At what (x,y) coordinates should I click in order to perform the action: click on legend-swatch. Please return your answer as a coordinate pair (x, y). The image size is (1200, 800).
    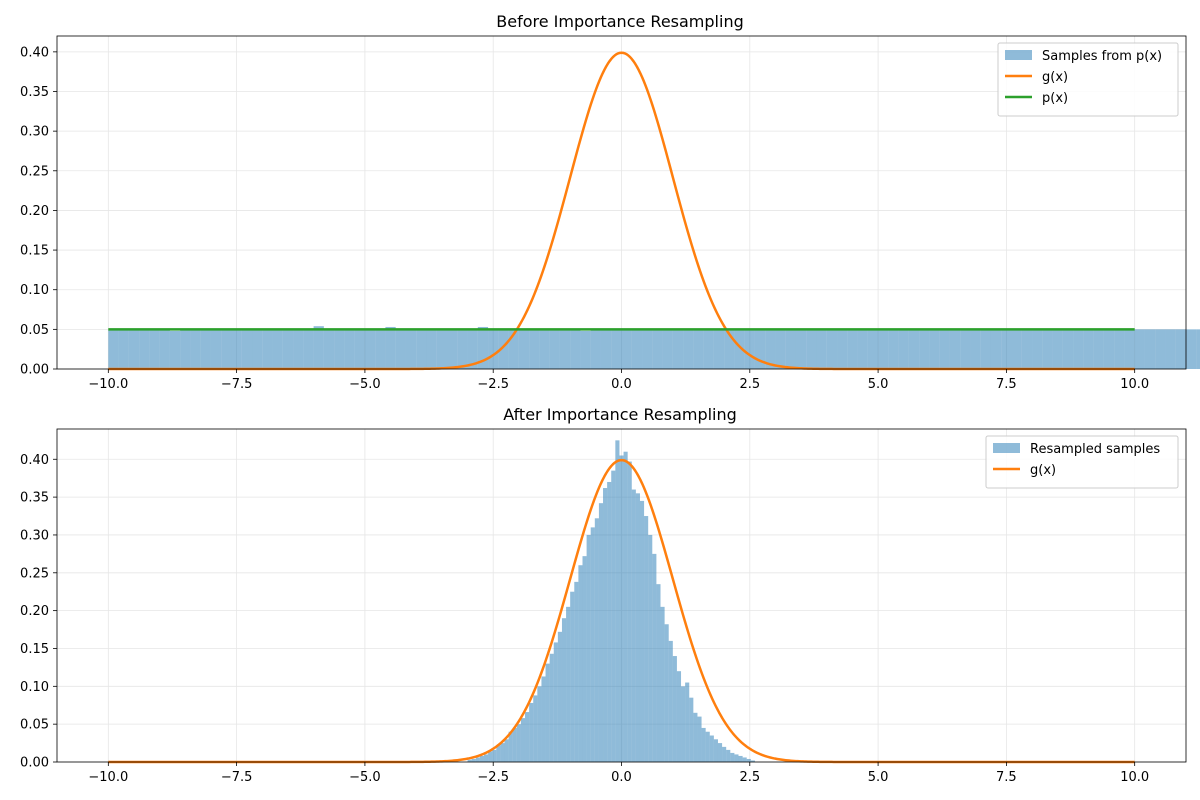
    Looking at the image, I should click on (1018, 55).